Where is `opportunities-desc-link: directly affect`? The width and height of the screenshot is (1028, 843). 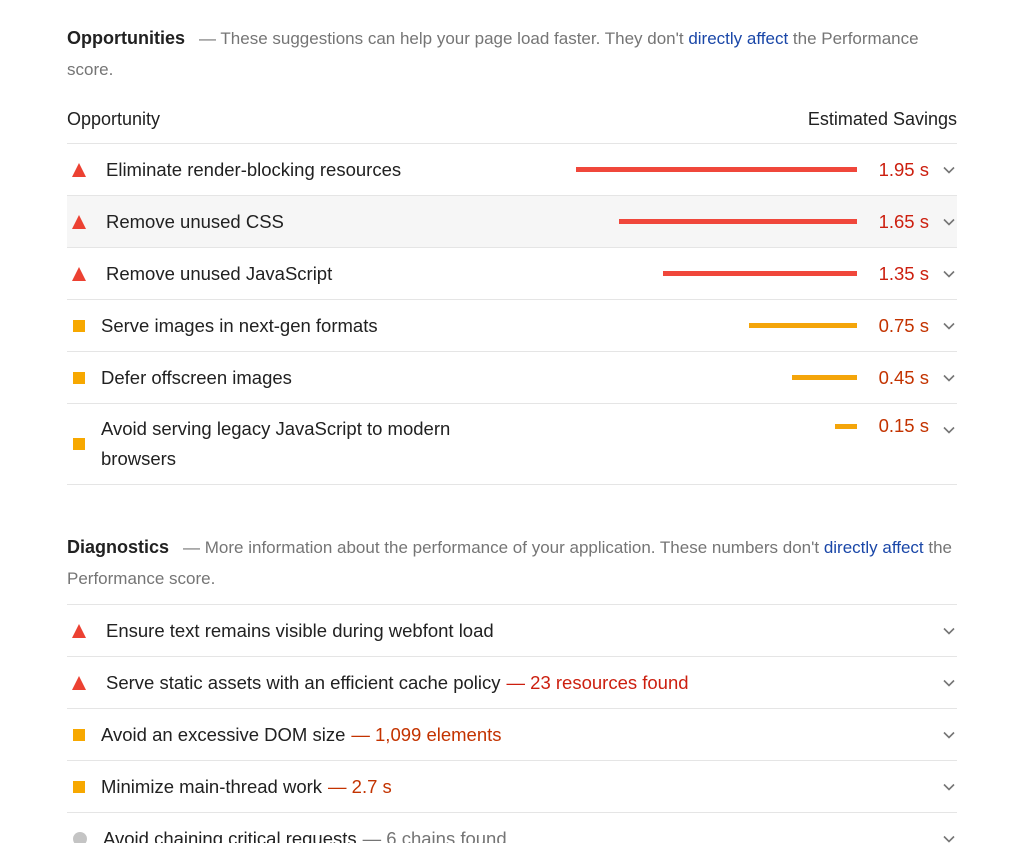 opportunities-desc-link: directly affect is located at coordinates (738, 38).